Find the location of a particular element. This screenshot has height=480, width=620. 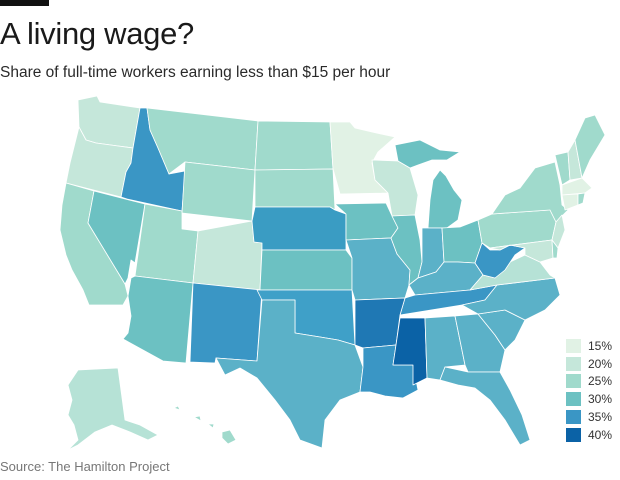

legend-label: 30% is located at coordinates (600, 399).